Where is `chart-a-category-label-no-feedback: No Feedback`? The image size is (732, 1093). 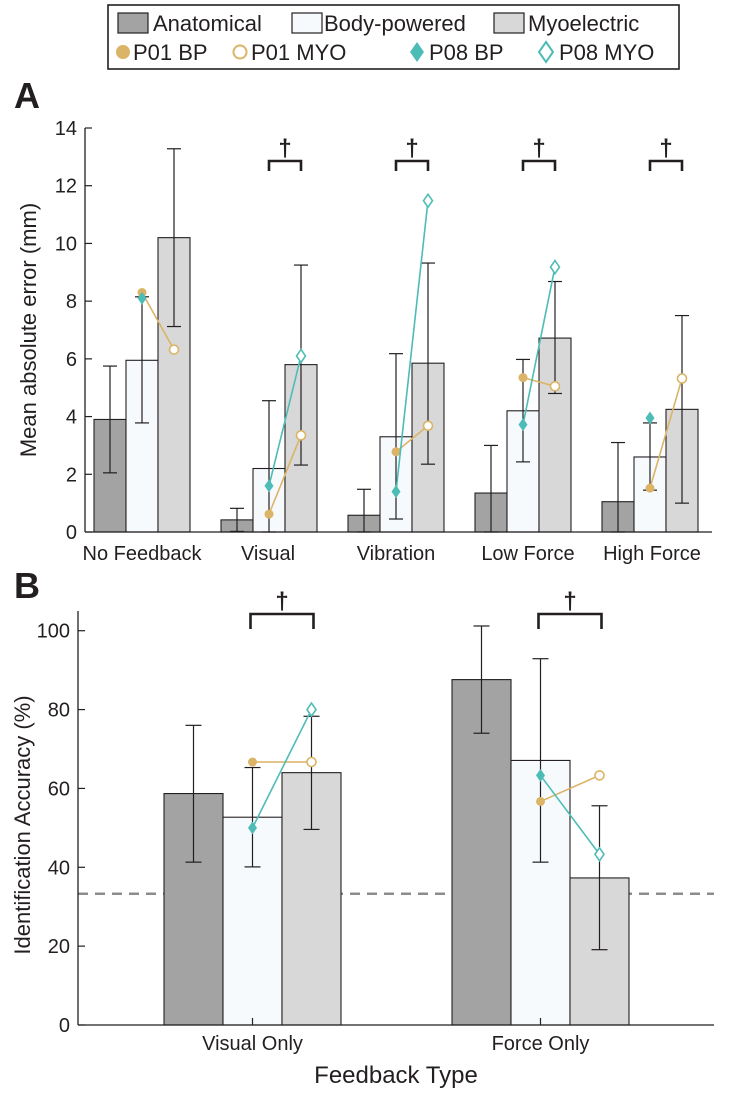
chart-a-category-label-no-feedback: No Feedback is located at coordinates (143, 554).